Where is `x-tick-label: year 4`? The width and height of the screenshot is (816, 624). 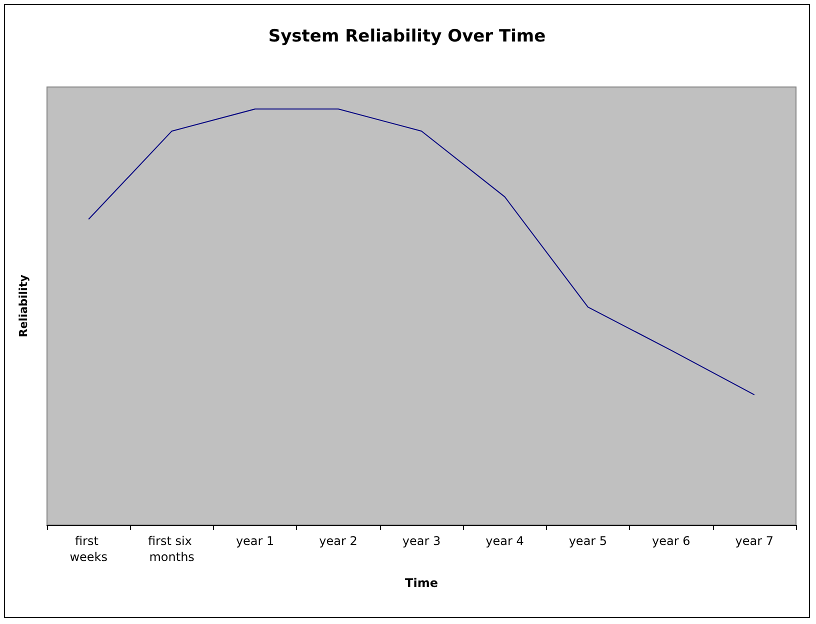 x-tick-label: year 4 is located at coordinates (505, 541).